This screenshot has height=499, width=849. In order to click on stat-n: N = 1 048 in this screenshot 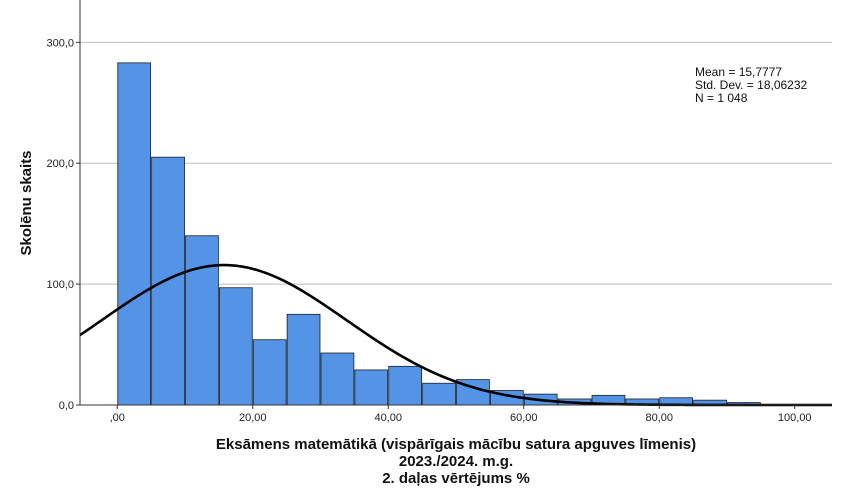, I will do `click(721, 98)`.